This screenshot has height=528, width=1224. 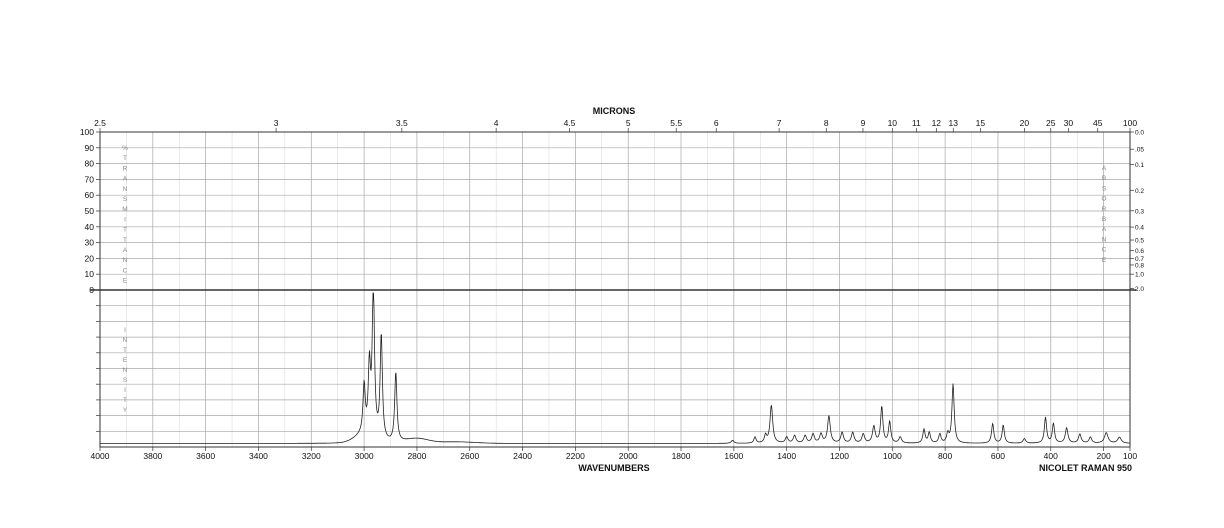 What do you see at coordinates (125, 168) in the screenshot?
I see `transmittance-label-letter: R` at bounding box center [125, 168].